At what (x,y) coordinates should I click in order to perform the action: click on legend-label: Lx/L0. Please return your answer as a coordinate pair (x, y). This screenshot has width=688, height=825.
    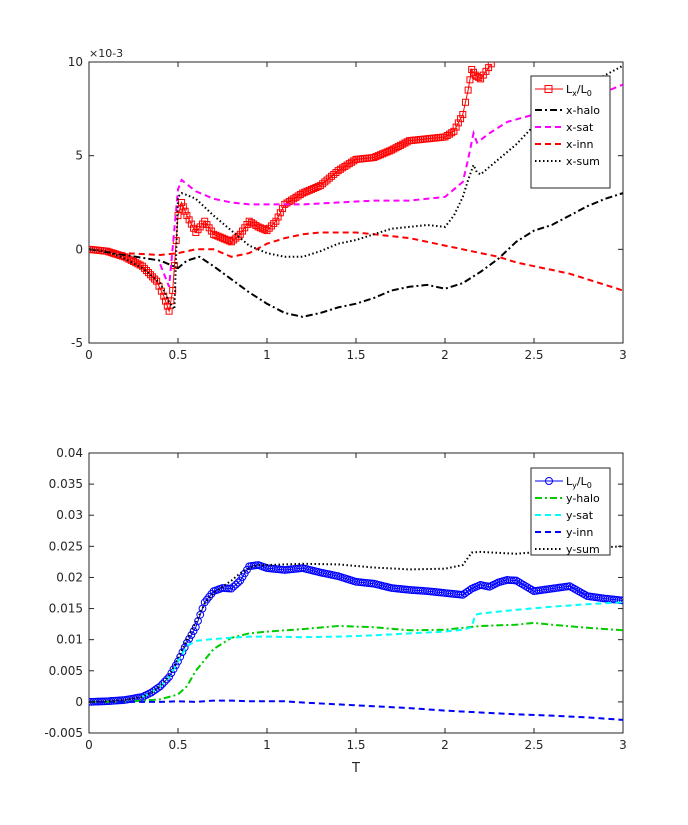
    Looking at the image, I should click on (579, 90).